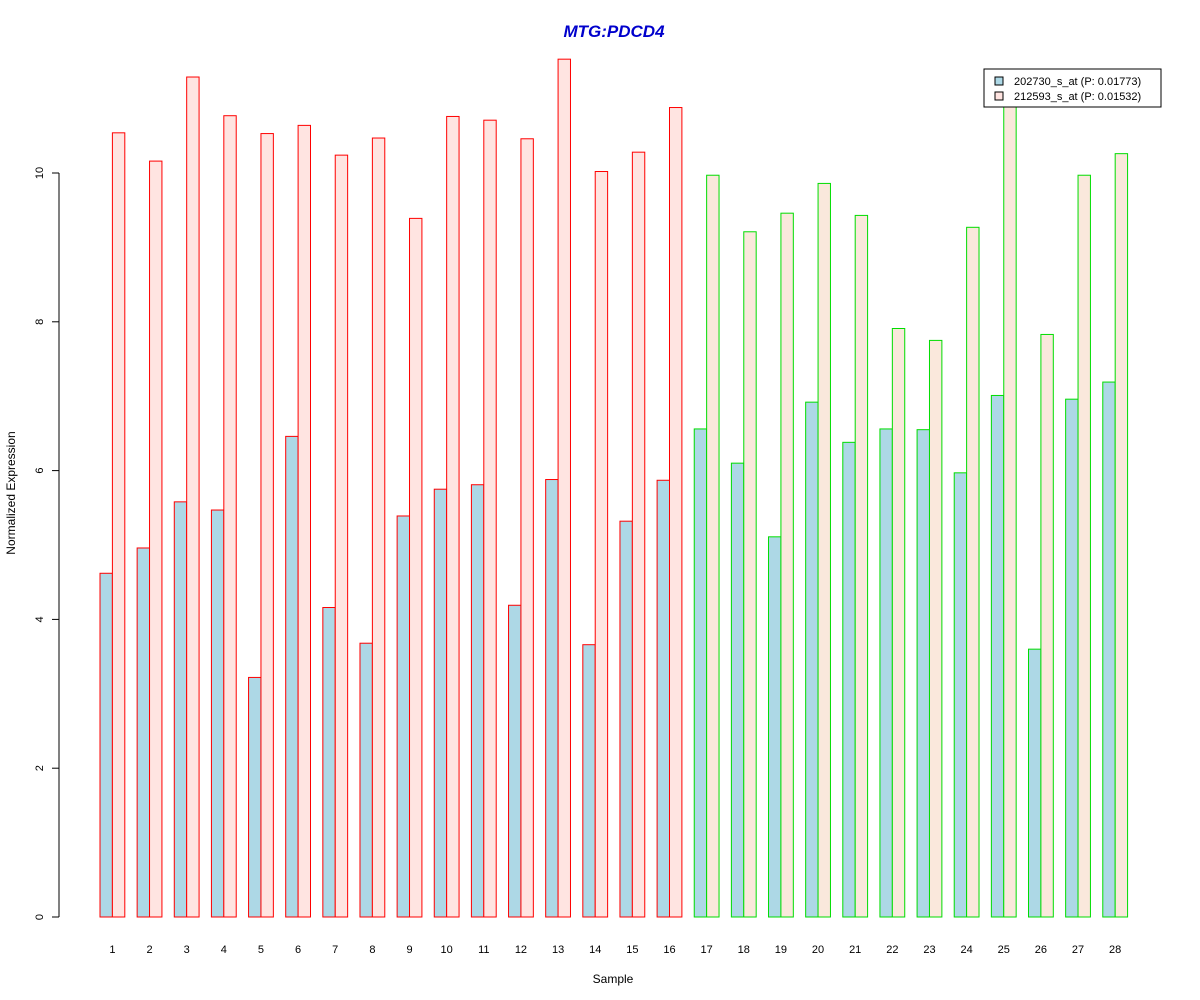 Image resolution: width=1200 pixels, height=1000 pixels. What do you see at coordinates (11, 492) in the screenshot?
I see `y-axis-label: Normalized Expression` at bounding box center [11, 492].